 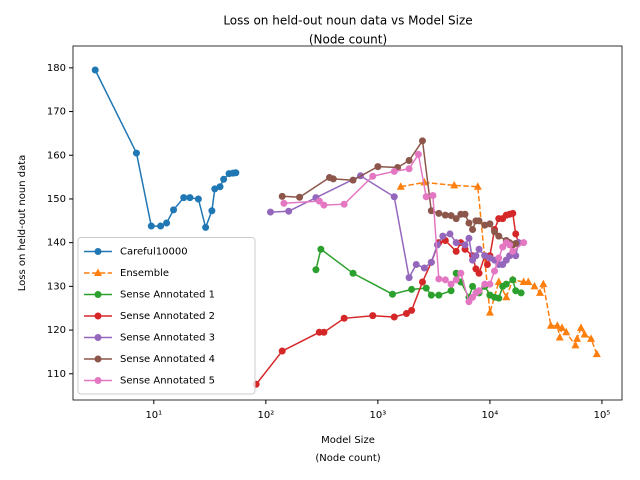 What do you see at coordinates (153, 415) in the screenshot?
I see `x-tick-label: 10¹` at bounding box center [153, 415].